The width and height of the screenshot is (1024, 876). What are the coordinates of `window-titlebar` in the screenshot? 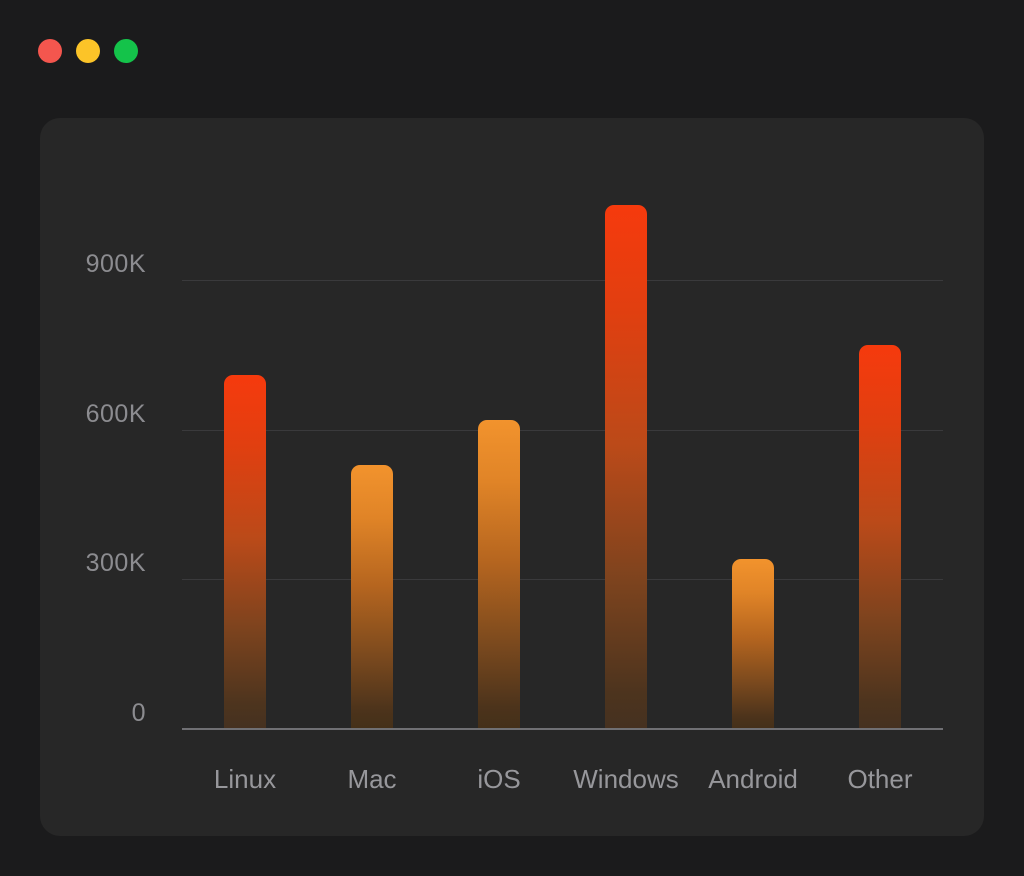 It's located at (88, 51).